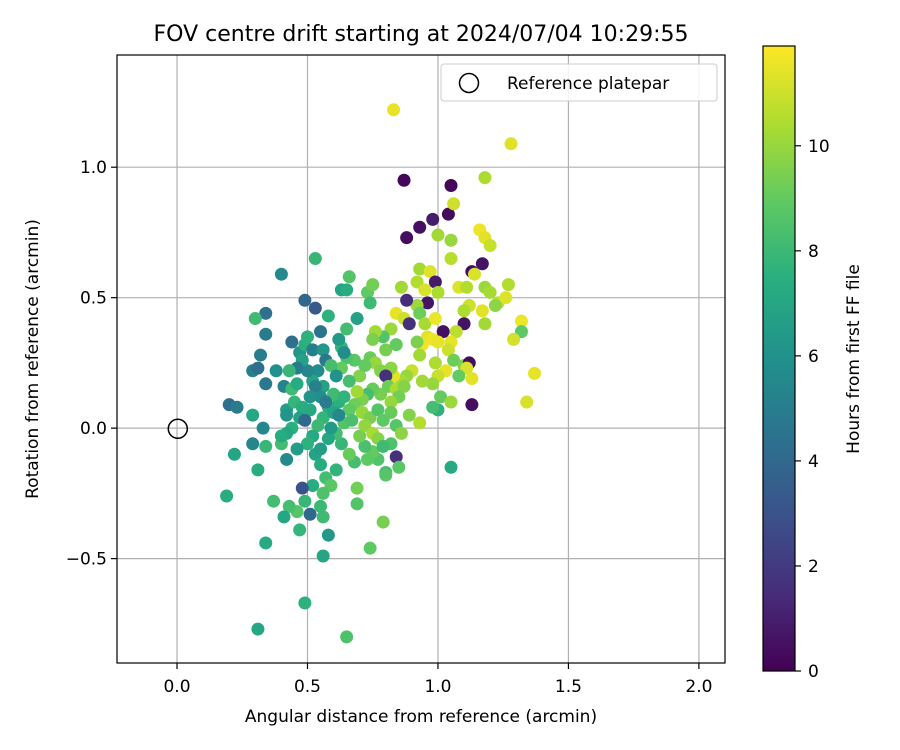 The image size is (900, 750). Describe the element at coordinates (307, 687) in the screenshot. I see `x-tick-label: 0.5` at that location.